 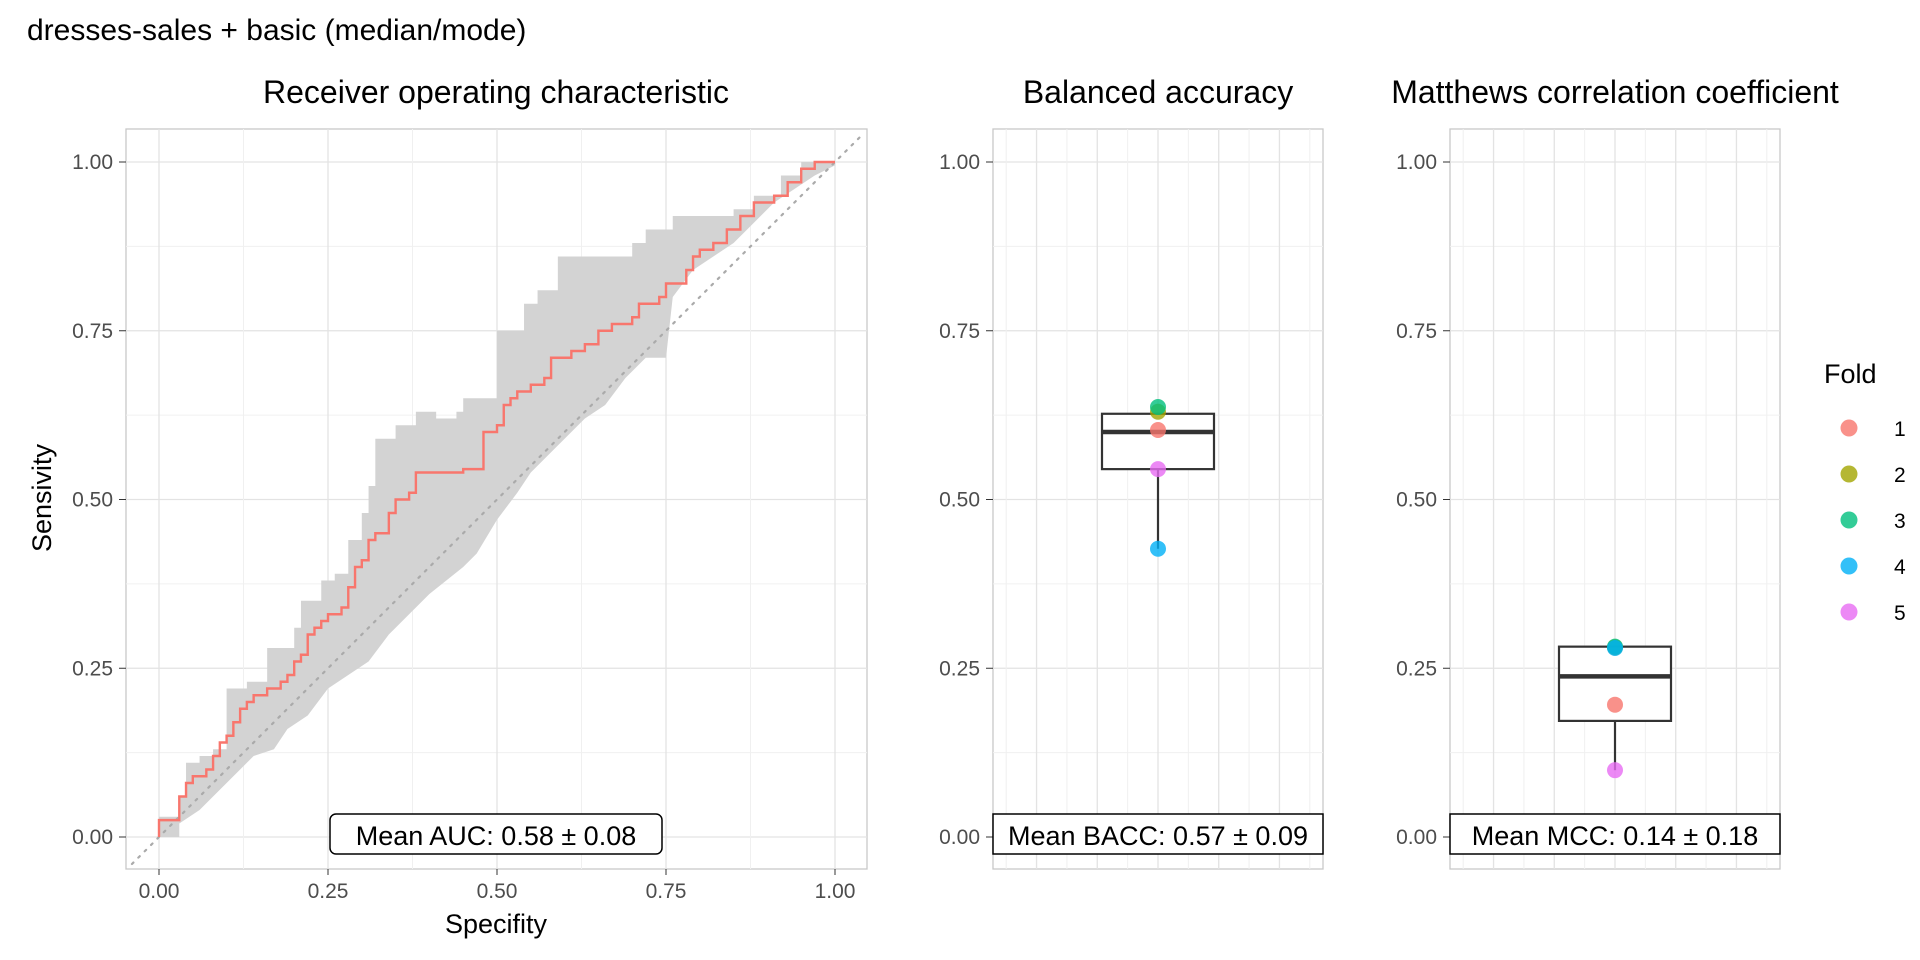 I want to click on x-tick-label: 0.75, so click(x=666, y=891).